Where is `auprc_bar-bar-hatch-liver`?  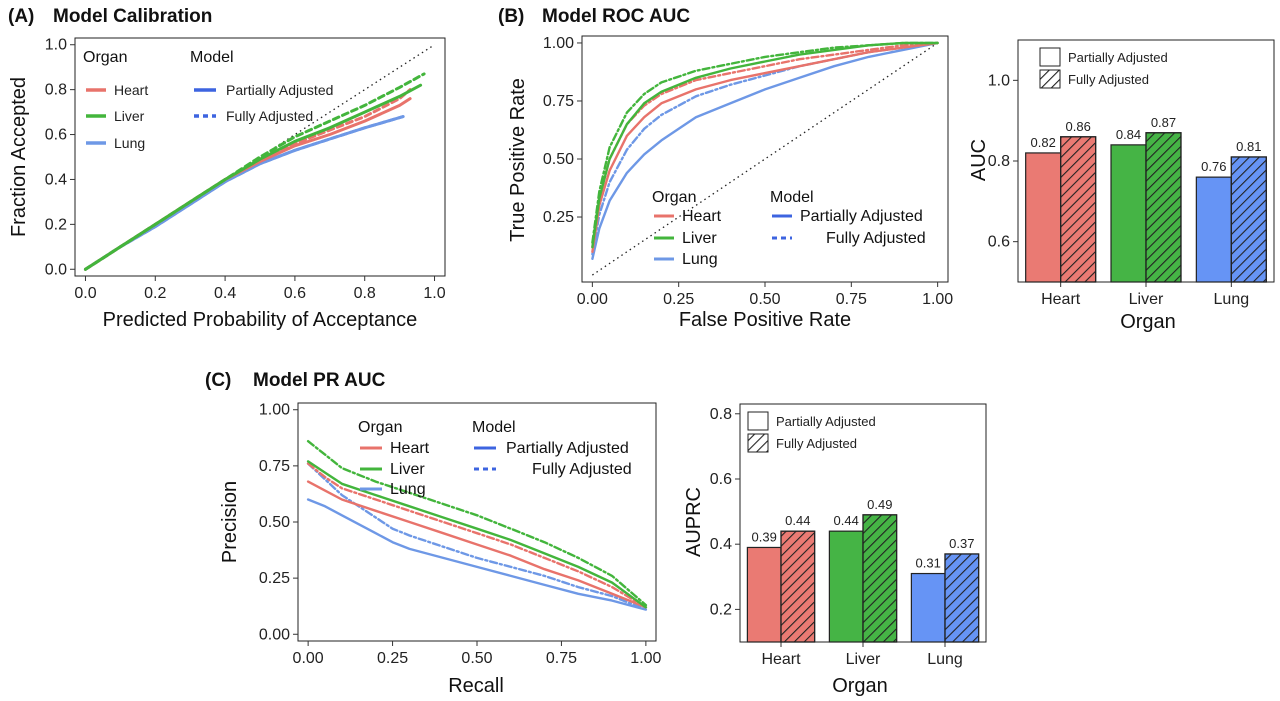 auprc_bar-bar-hatch-liver is located at coordinates (880, 578).